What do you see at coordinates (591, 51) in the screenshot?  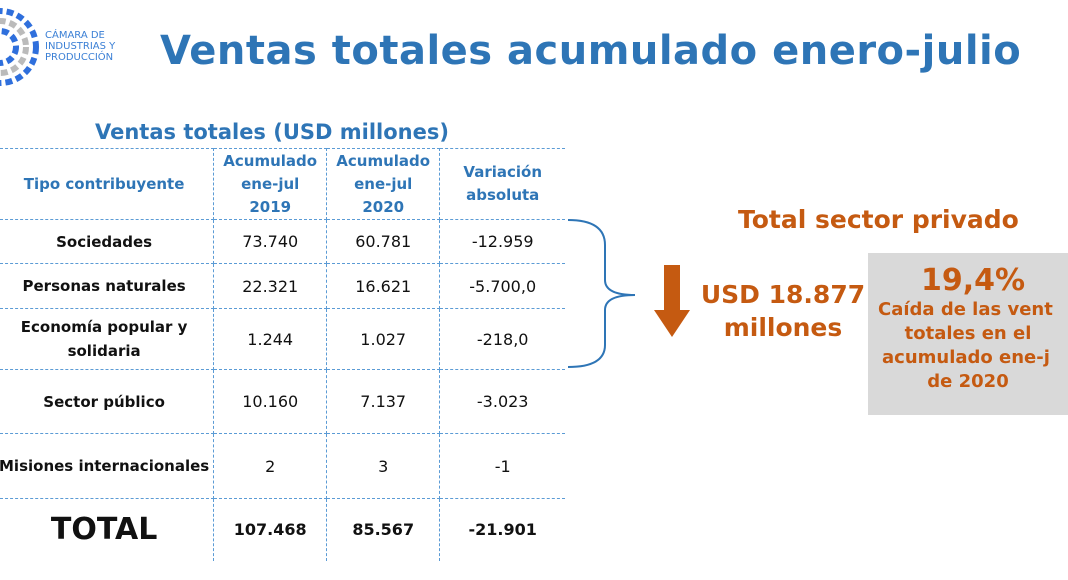 I see `page-title: Ventas totales acumulado enero-julio` at bounding box center [591, 51].